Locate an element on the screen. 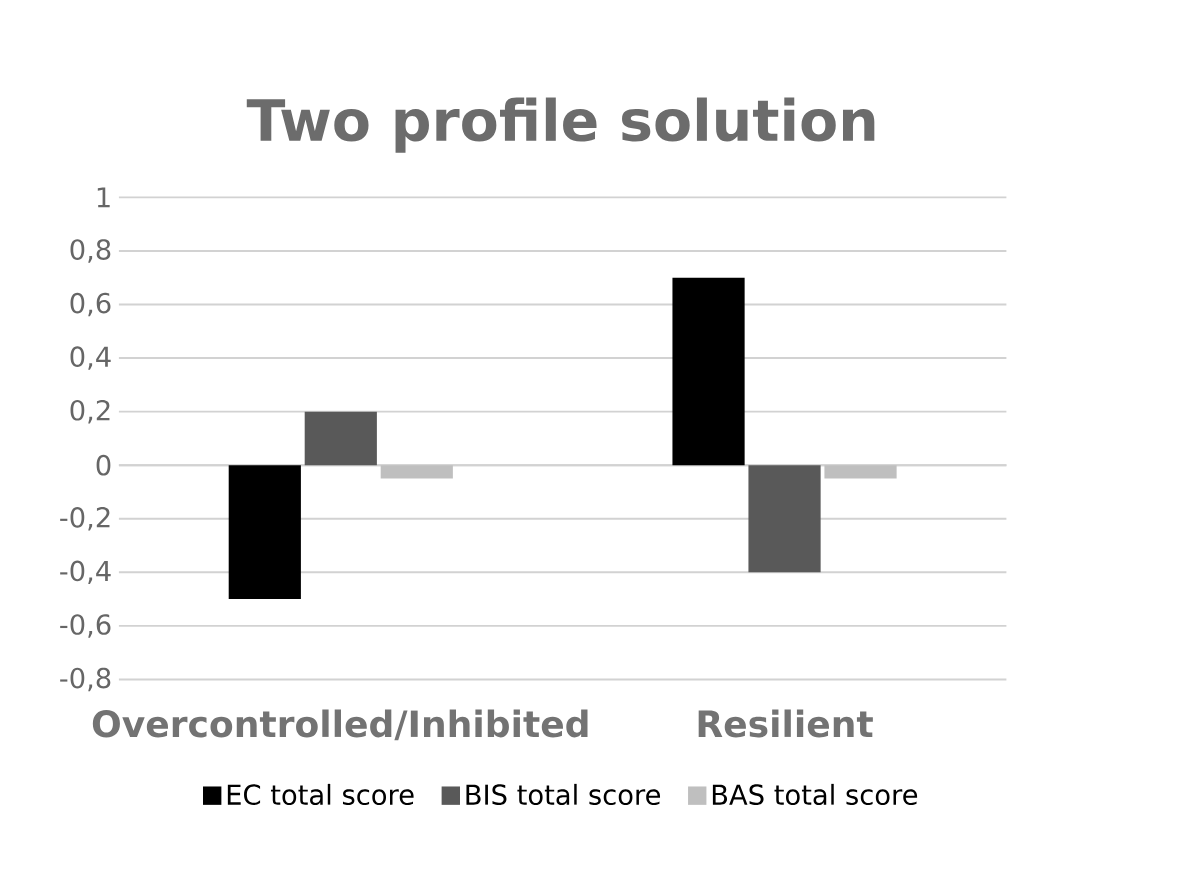 The image size is (1200, 874). y-tick-label: 0,4 is located at coordinates (90, 358).